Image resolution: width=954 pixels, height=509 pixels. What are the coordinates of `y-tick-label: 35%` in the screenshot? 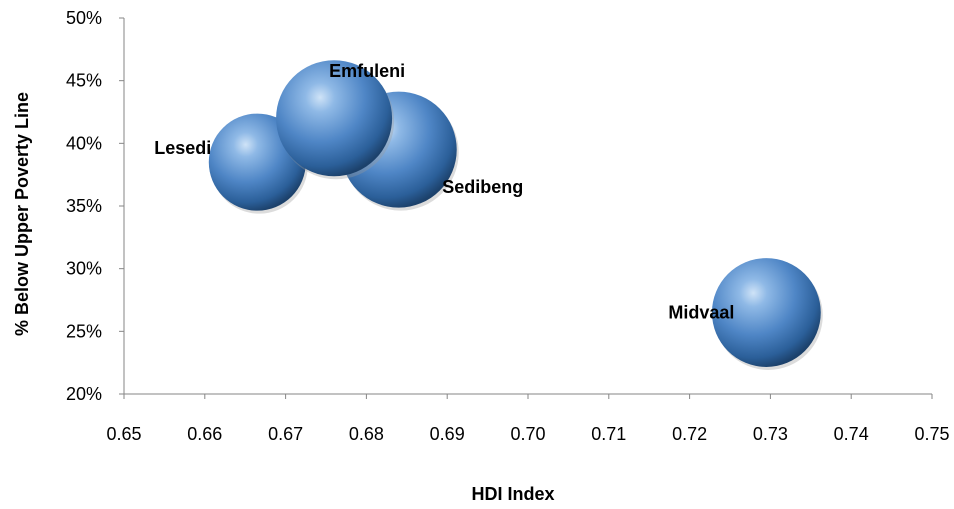 It's located at (84, 206).